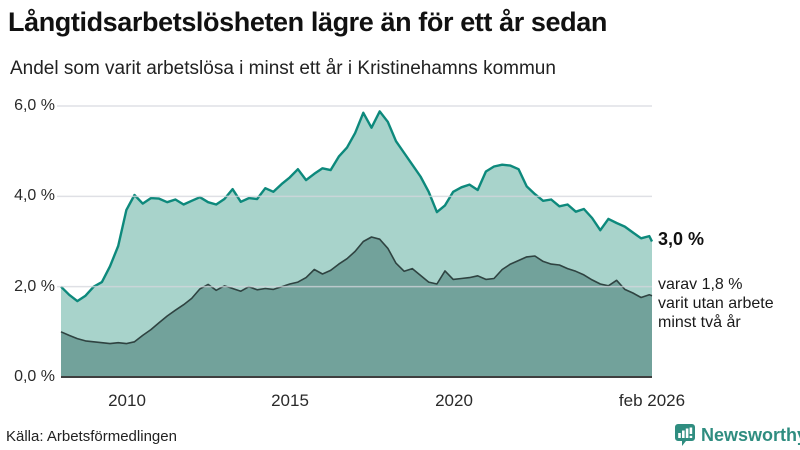 The width and height of the screenshot is (800, 450). Describe the element at coordinates (34, 195) in the screenshot. I see `y-axis-label: 4,0 %` at that location.